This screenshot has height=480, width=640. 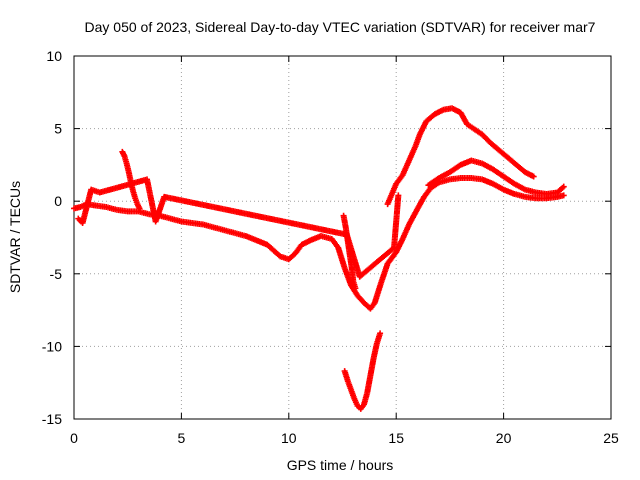 I want to click on y-tick-label: -5, so click(x=56, y=274).